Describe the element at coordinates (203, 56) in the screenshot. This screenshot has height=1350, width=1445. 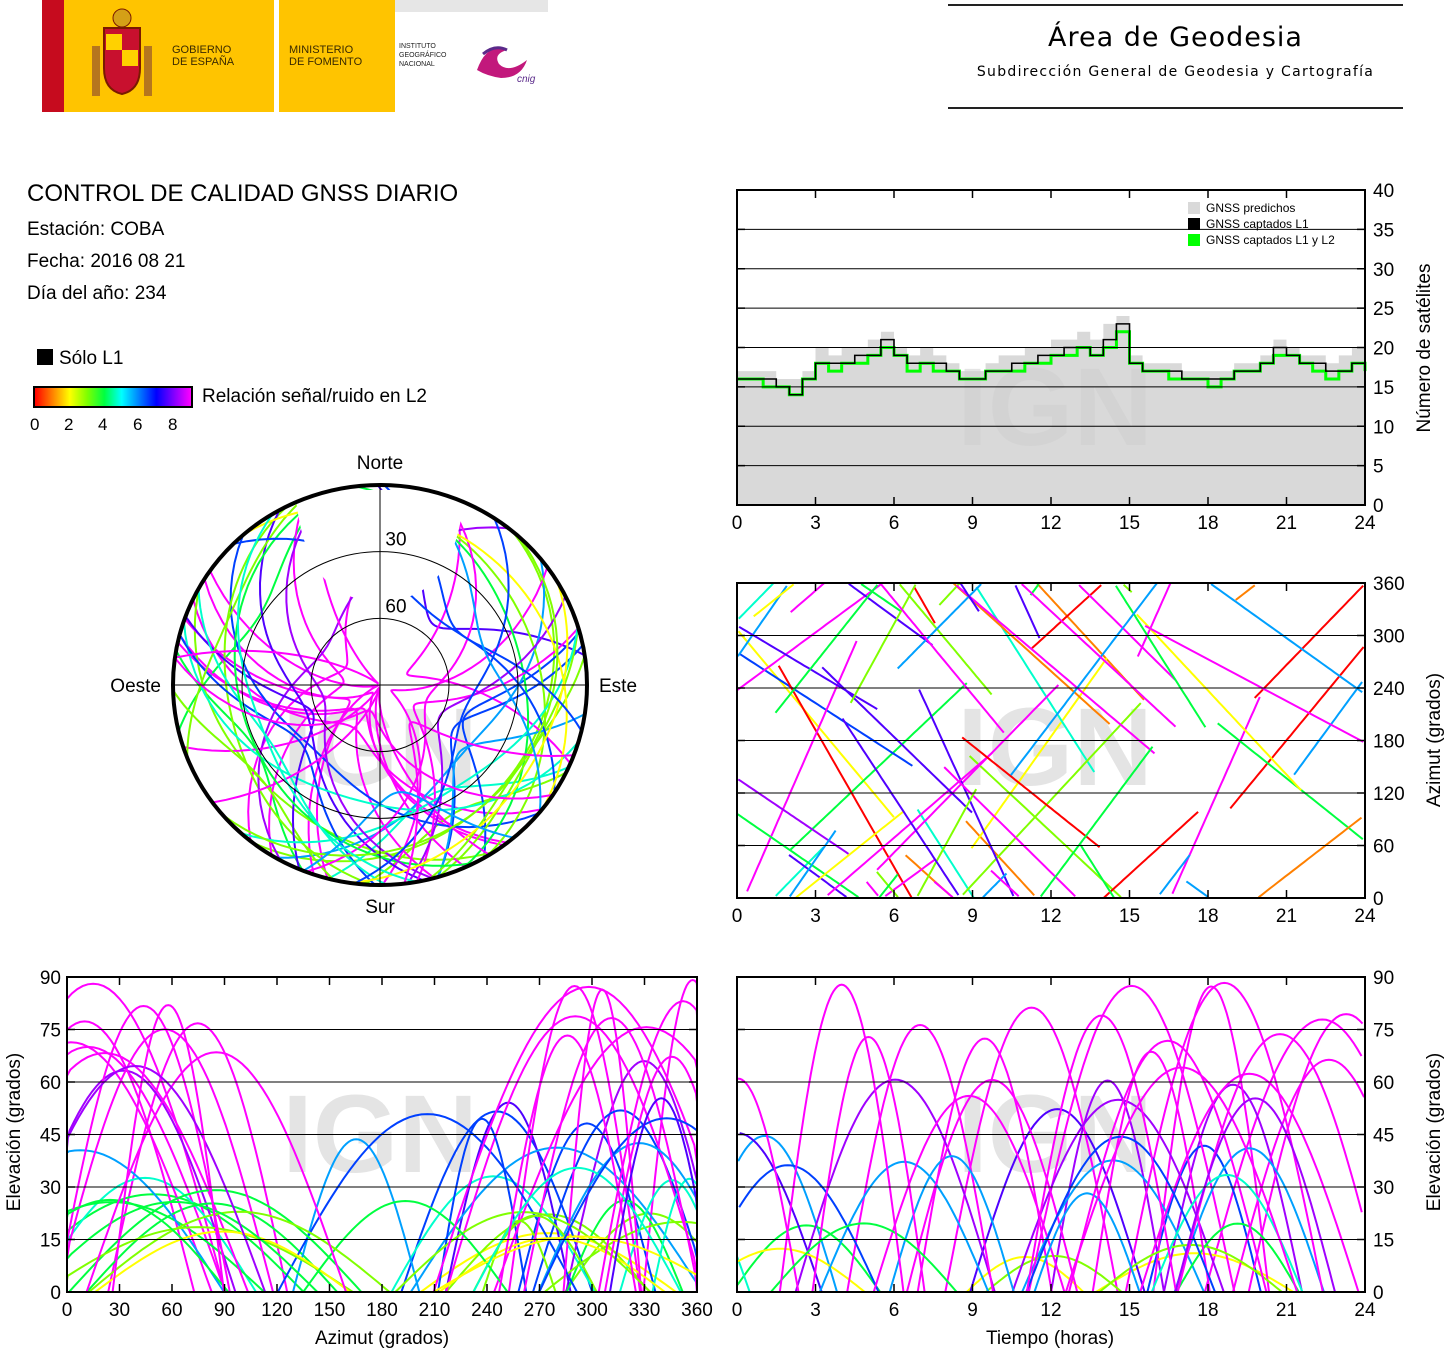
I see `gobierno-text: GOBIERNO DE ESPAÑA` at that location.